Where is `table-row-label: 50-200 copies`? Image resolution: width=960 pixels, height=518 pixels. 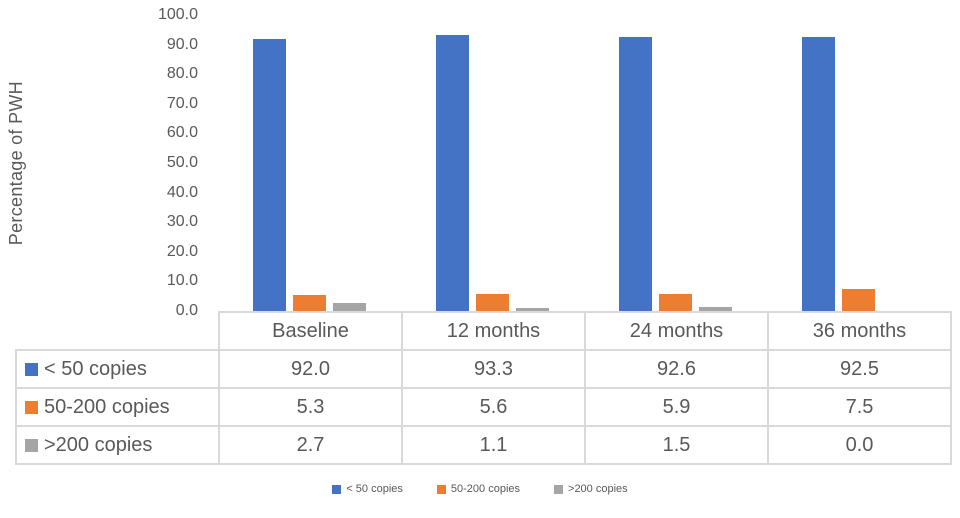
table-row-label: 50-200 copies is located at coordinates (117, 407).